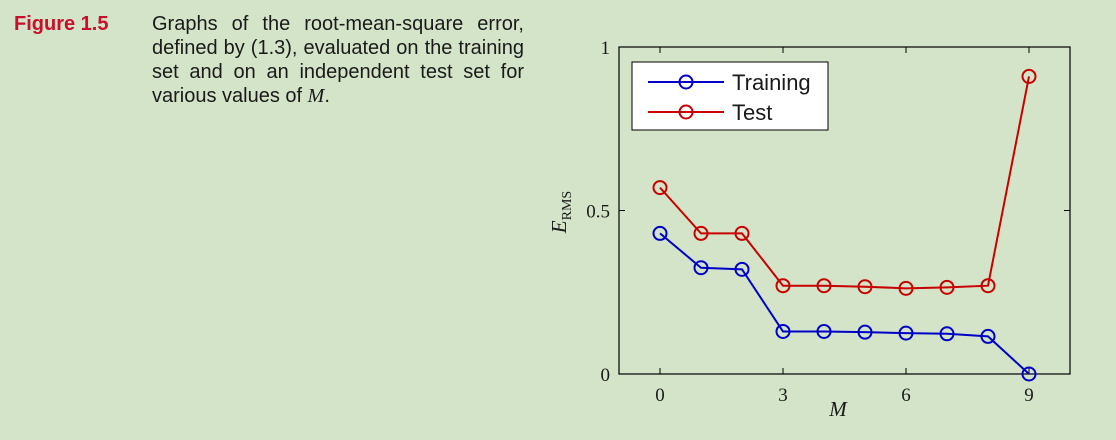  I want to click on legend-label-test: Test, so click(752, 112).